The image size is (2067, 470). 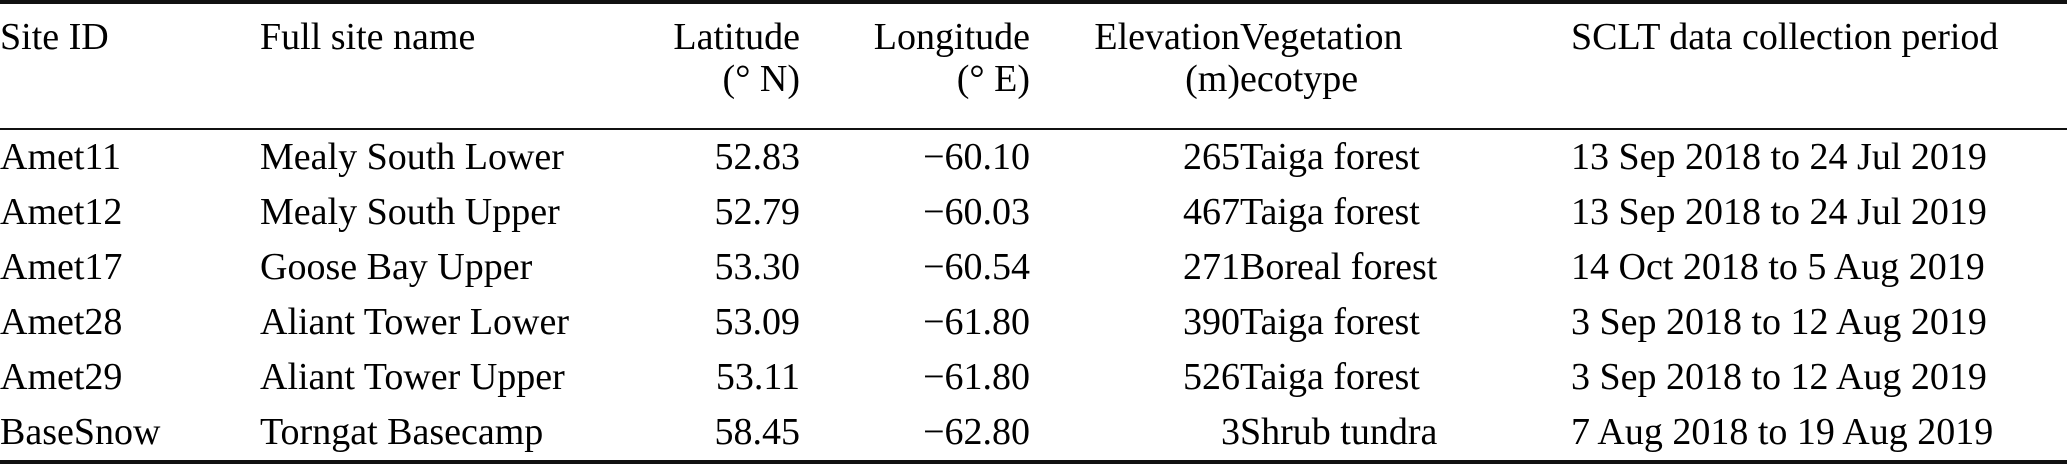 What do you see at coordinates (1167, 37) in the screenshot?
I see `column-label: Elevation` at bounding box center [1167, 37].